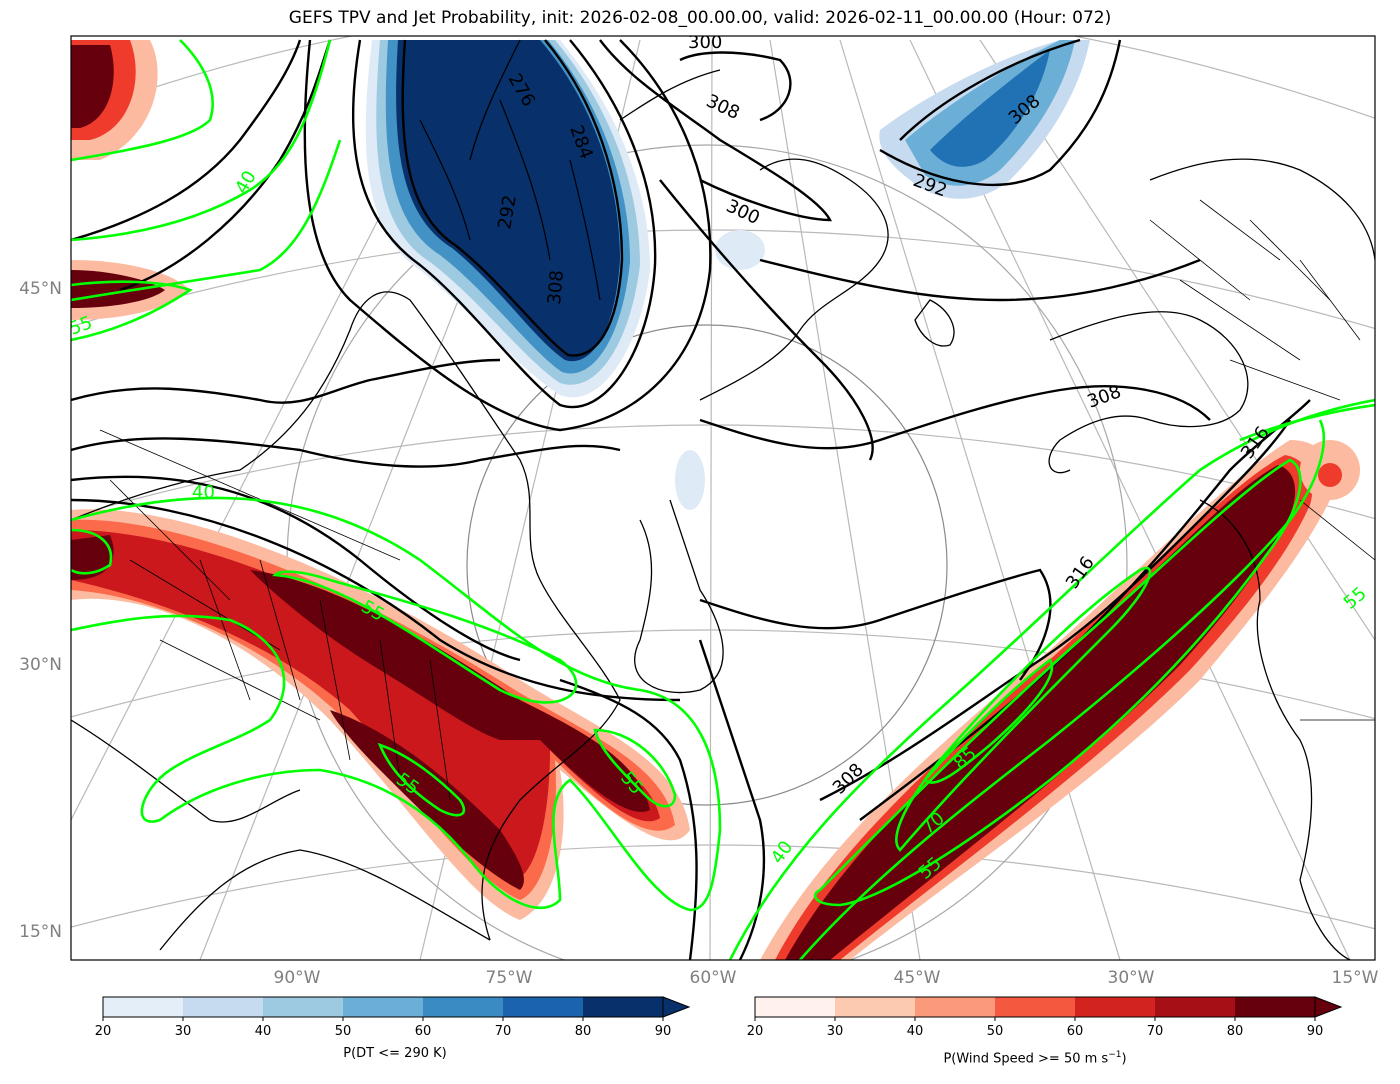  I want to click on lon-label: 15°W, so click(1355, 978).